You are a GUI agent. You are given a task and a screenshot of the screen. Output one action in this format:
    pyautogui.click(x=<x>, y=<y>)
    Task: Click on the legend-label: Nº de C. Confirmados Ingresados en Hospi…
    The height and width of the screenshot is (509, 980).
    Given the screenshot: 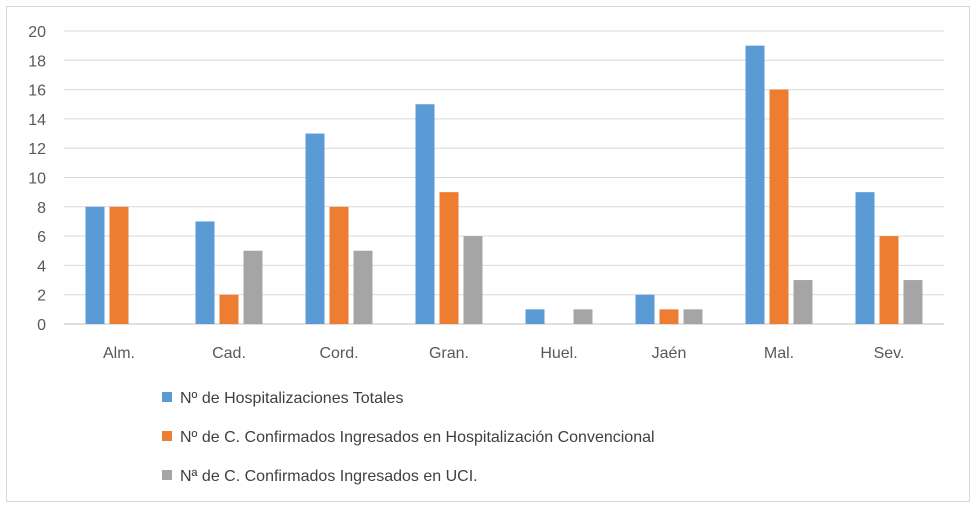 What is the action you would take?
    pyautogui.click(x=417, y=437)
    